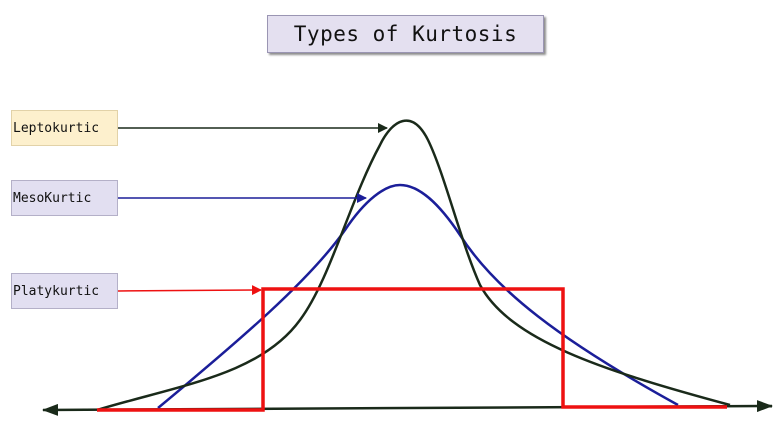 The image size is (780, 424). What do you see at coordinates (64, 128) in the screenshot?
I see `leptokurtic-label: Leptokurtic` at bounding box center [64, 128].